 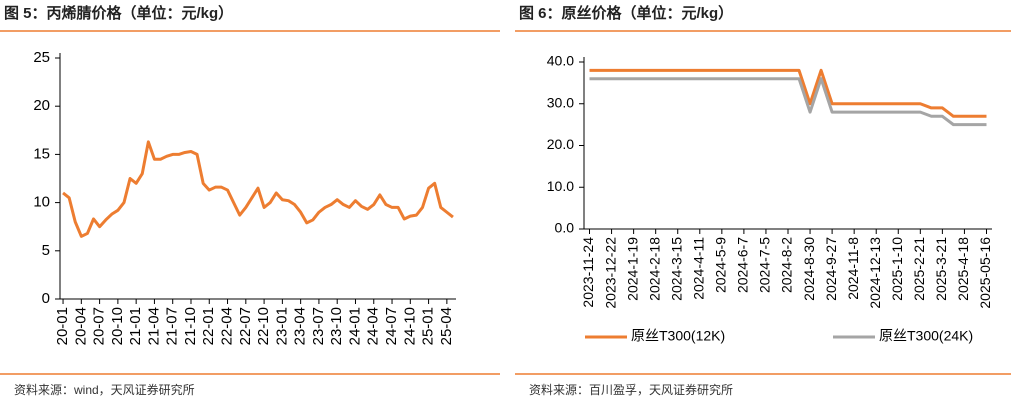 What do you see at coordinates (190, 326) in the screenshot?
I see `x-tick-label: 21-10` at bounding box center [190, 326].